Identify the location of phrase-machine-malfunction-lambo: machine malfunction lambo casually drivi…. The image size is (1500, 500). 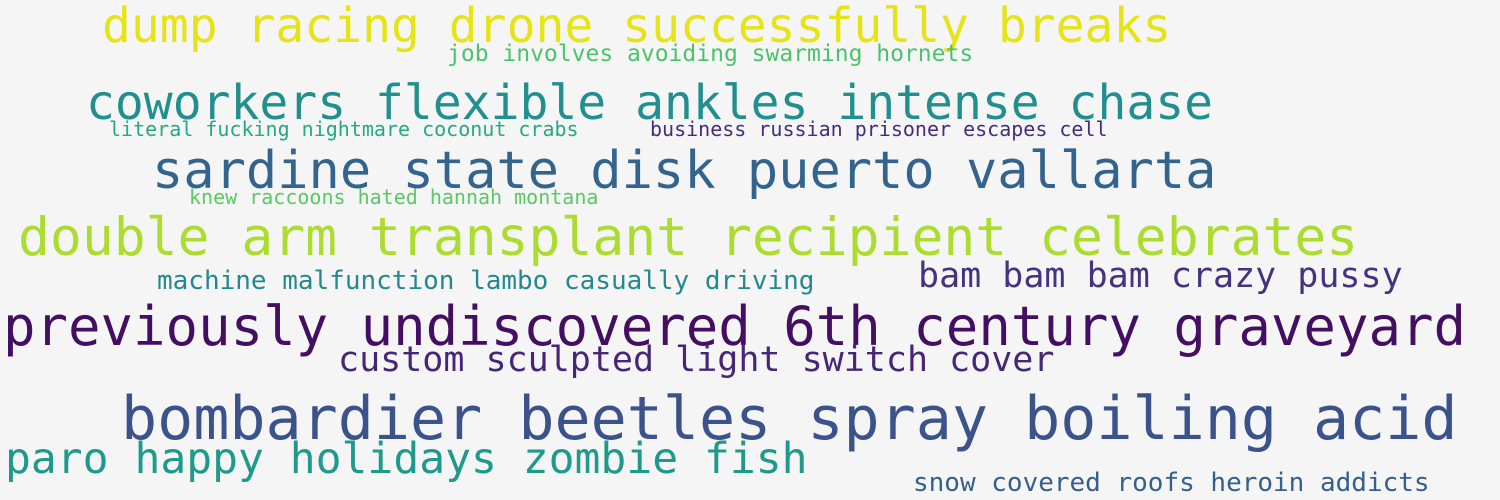
(486, 281).